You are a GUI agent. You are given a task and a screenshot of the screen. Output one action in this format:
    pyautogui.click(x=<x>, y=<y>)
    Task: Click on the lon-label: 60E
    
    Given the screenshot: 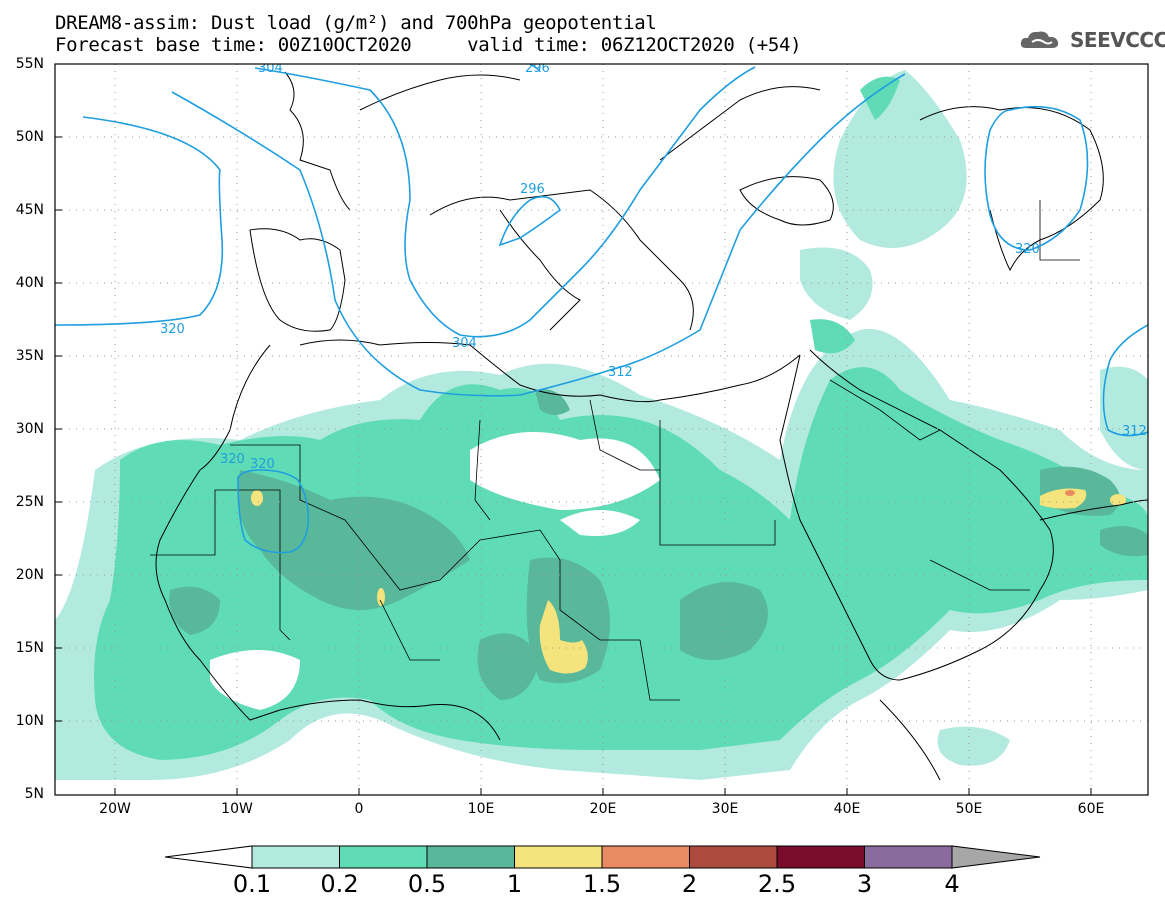 What is the action you would take?
    pyautogui.click(x=1091, y=809)
    